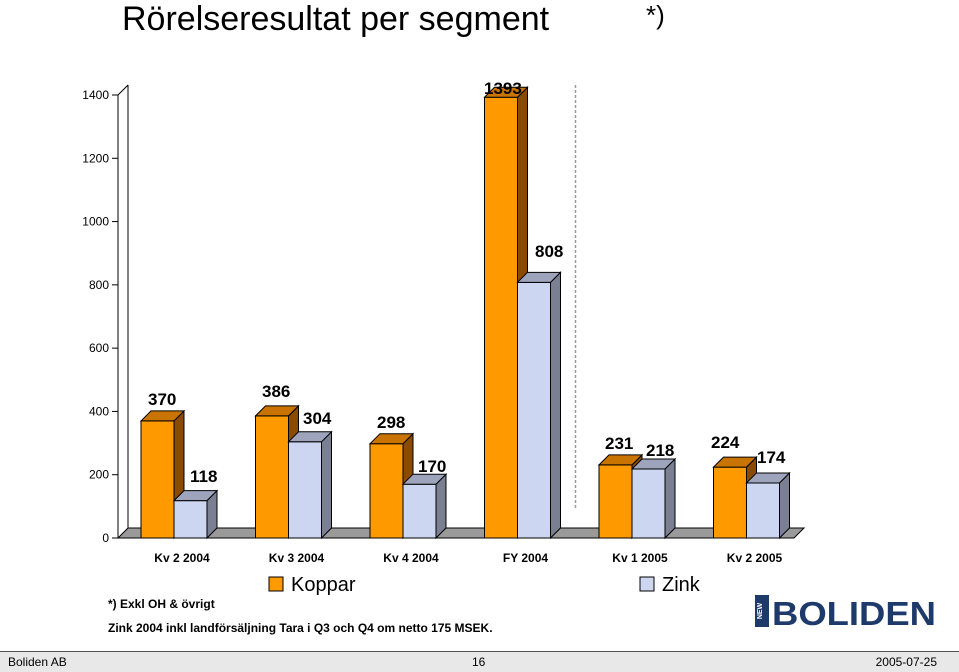 This screenshot has height=672, width=959. What do you see at coordinates (123, 90) in the screenshot?
I see `y-axis-depth` at bounding box center [123, 90].